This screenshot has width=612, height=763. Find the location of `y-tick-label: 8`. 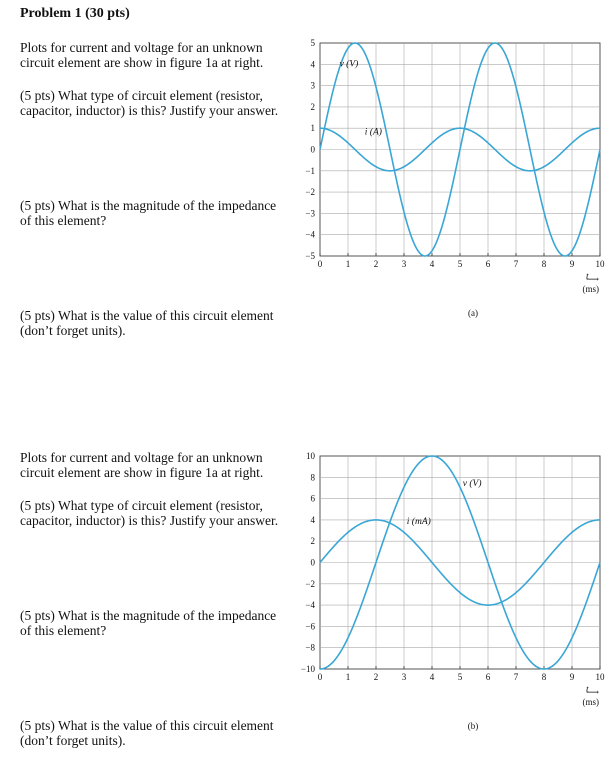

y-tick-label: 8 is located at coordinates (313, 477).